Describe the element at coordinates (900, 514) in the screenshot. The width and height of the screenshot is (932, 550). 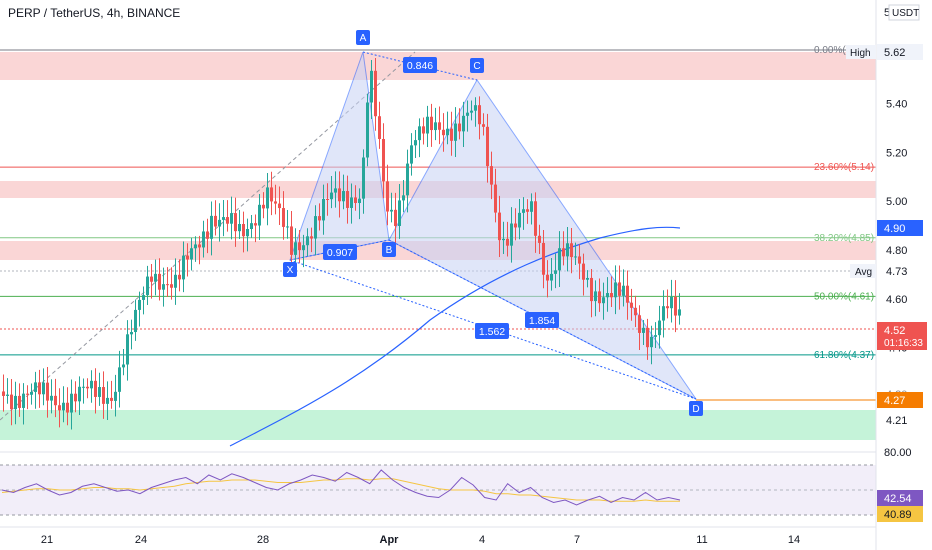
I see `rsi-signal-badge` at that location.